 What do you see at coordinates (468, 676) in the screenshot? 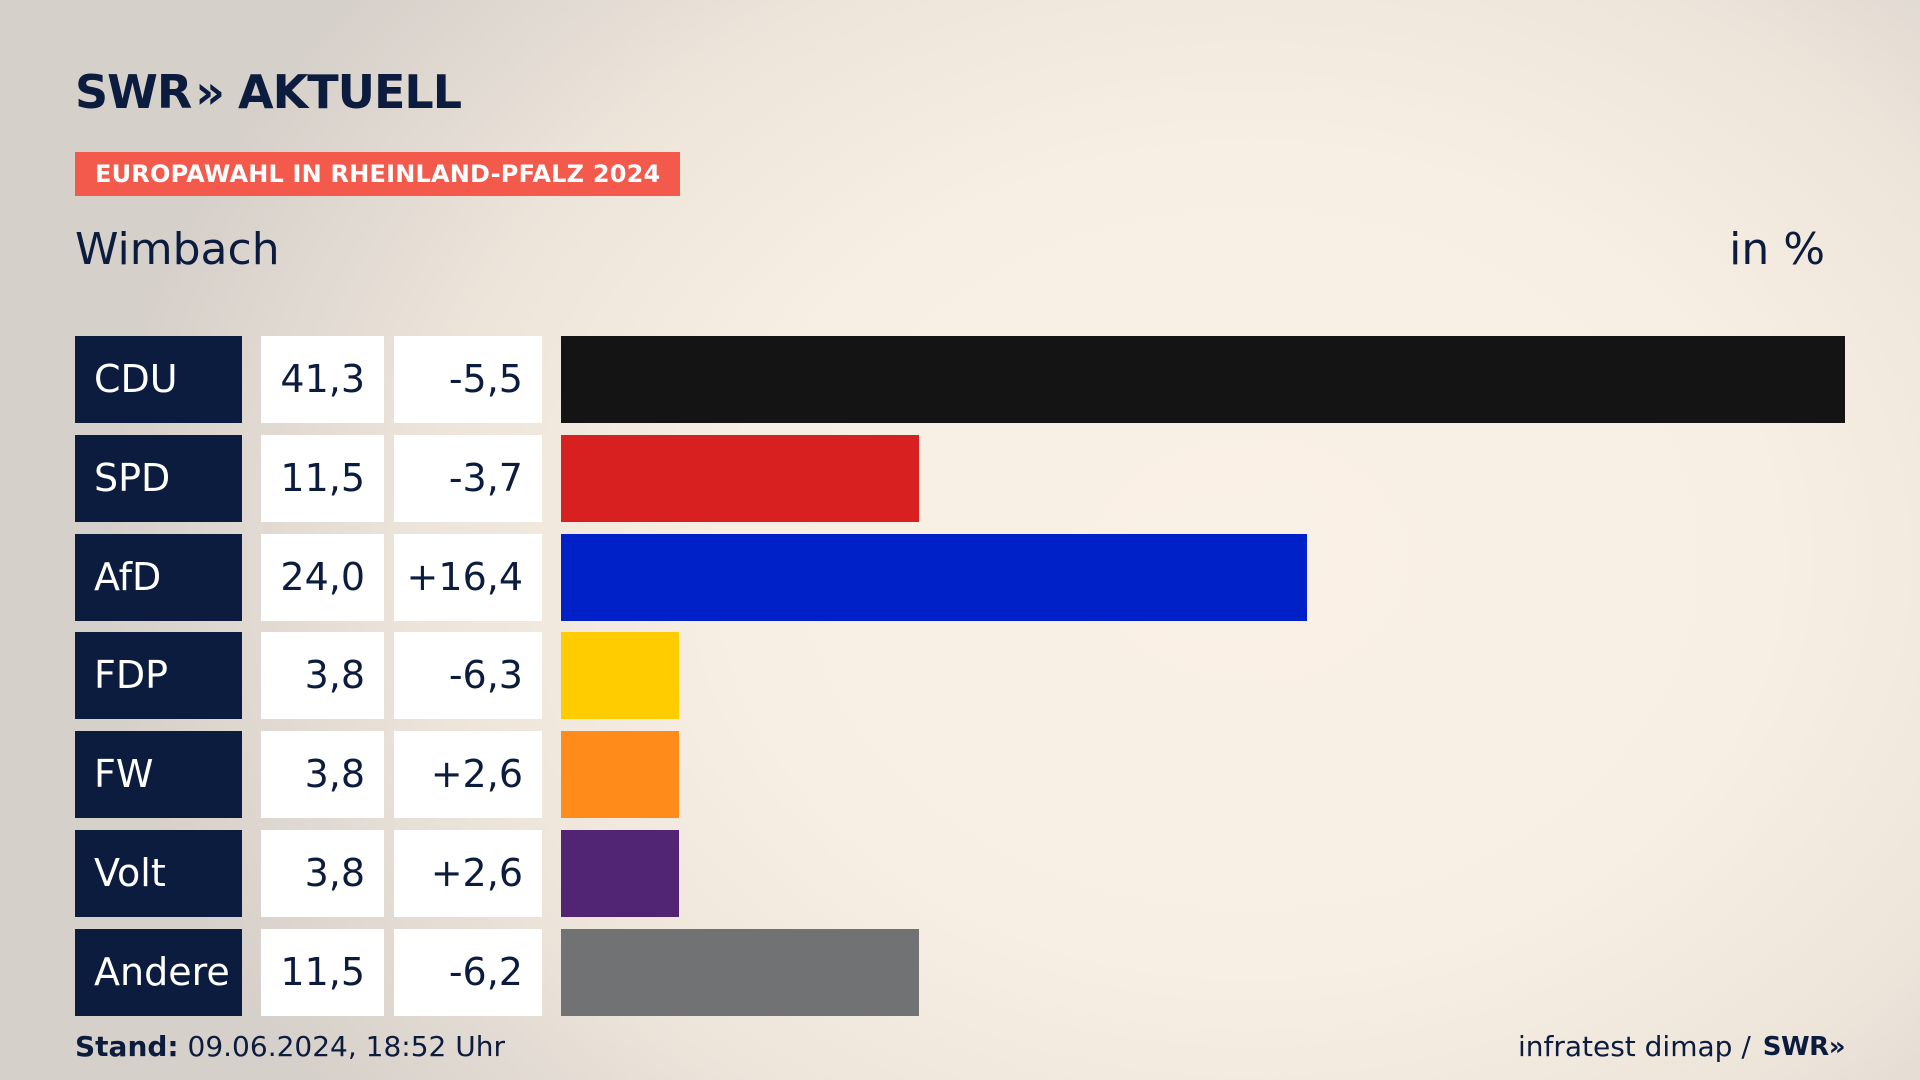
I see `change-value: -6,3` at bounding box center [468, 676].